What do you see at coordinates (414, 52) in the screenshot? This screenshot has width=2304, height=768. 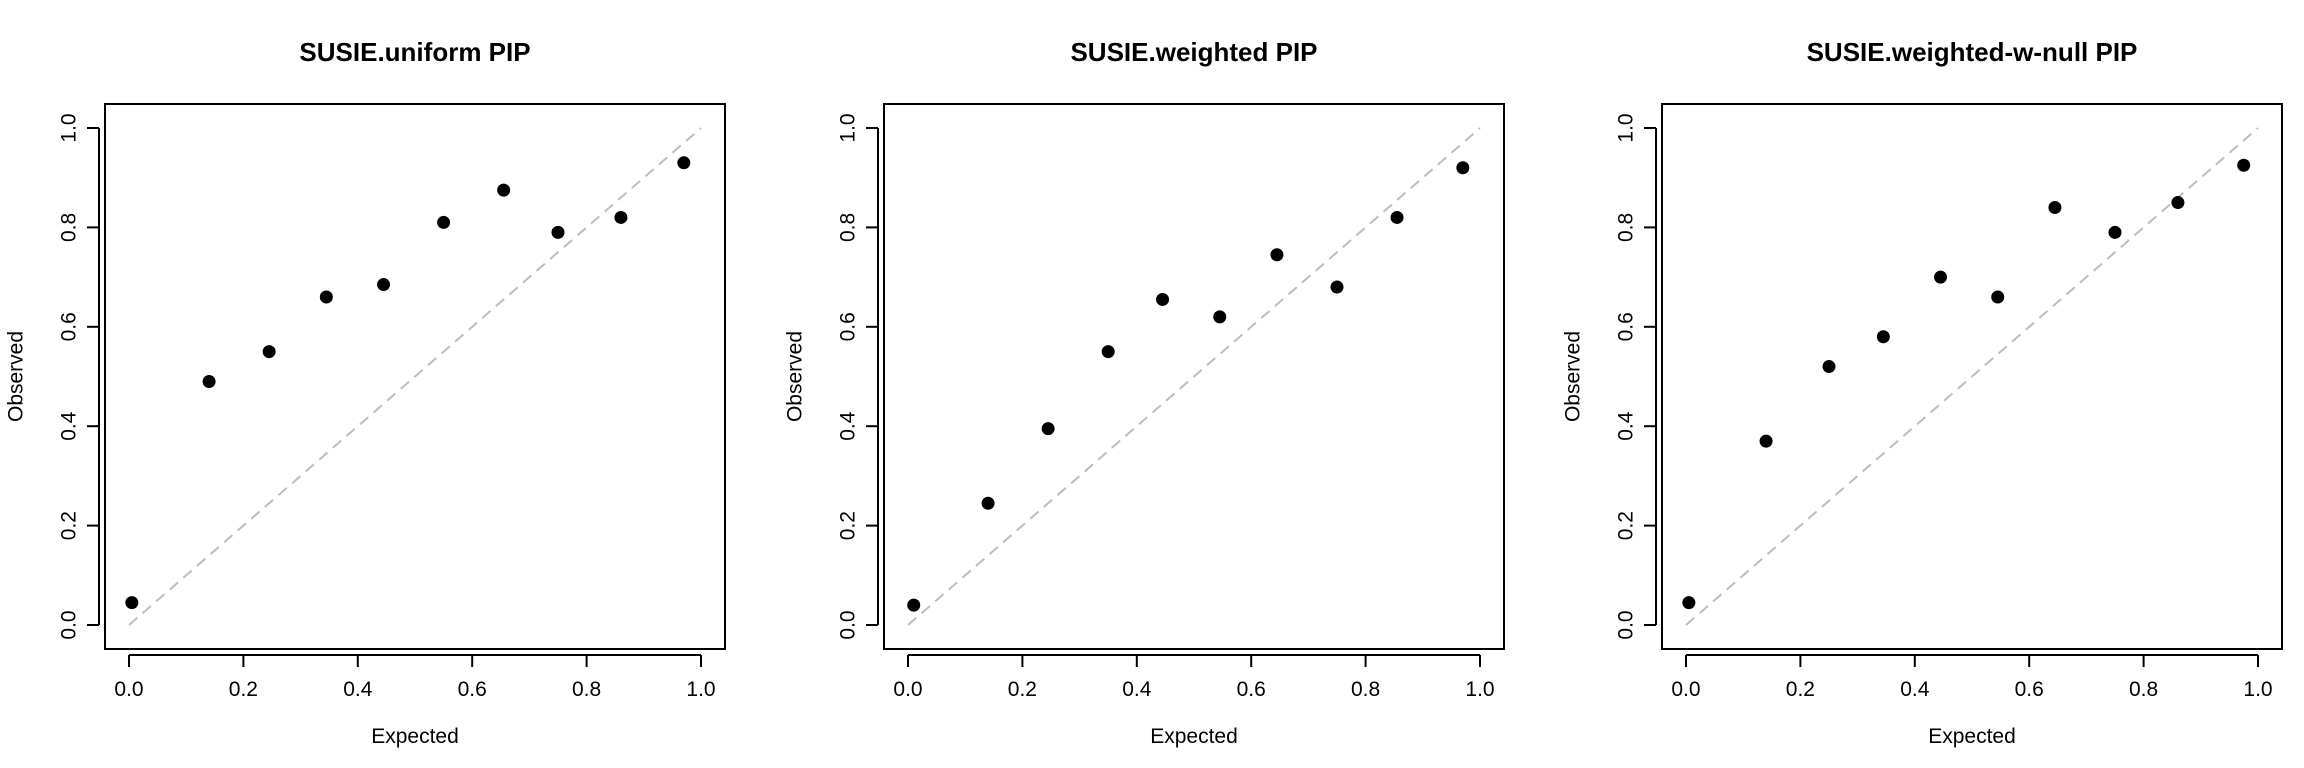 I see `chart-title: SUSIE.uniform PIP` at bounding box center [414, 52].